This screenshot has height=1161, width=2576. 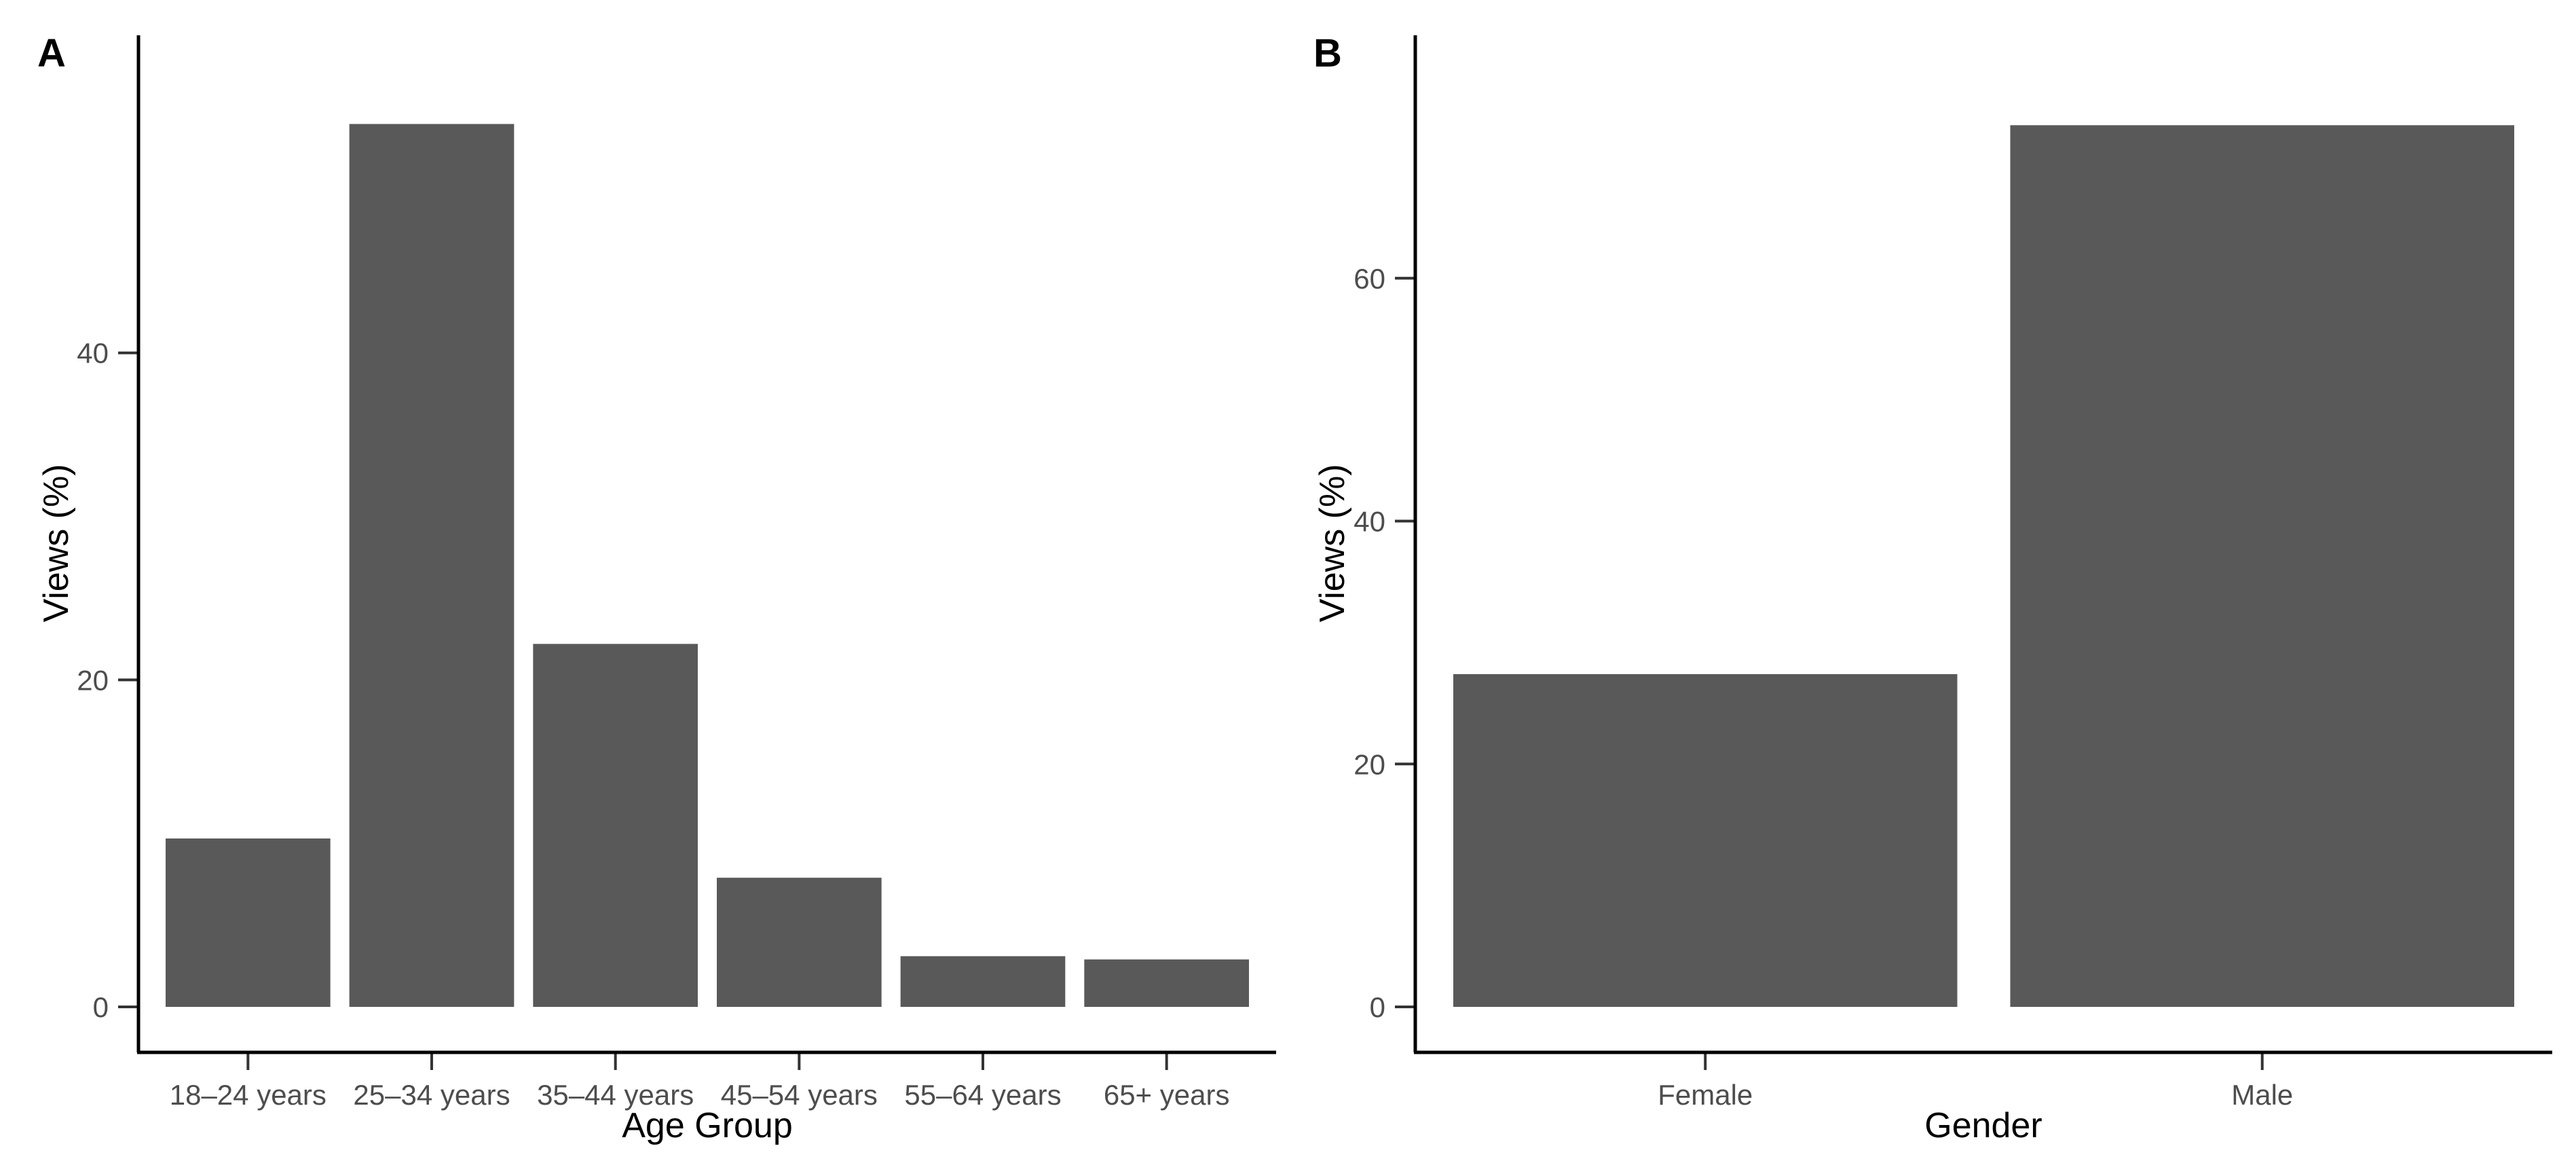 I want to click on x-tick-label: 18–24 years, so click(x=248, y=1095).